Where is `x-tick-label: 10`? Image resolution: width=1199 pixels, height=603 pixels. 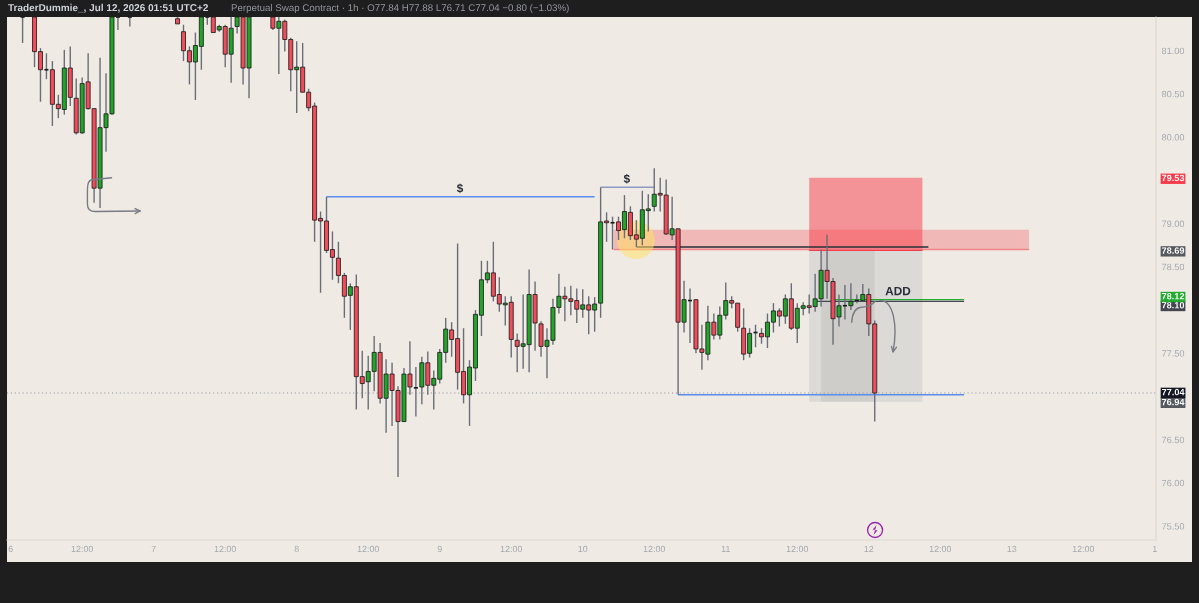
x-tick-label: 10 is located at coordinates (583, 549).